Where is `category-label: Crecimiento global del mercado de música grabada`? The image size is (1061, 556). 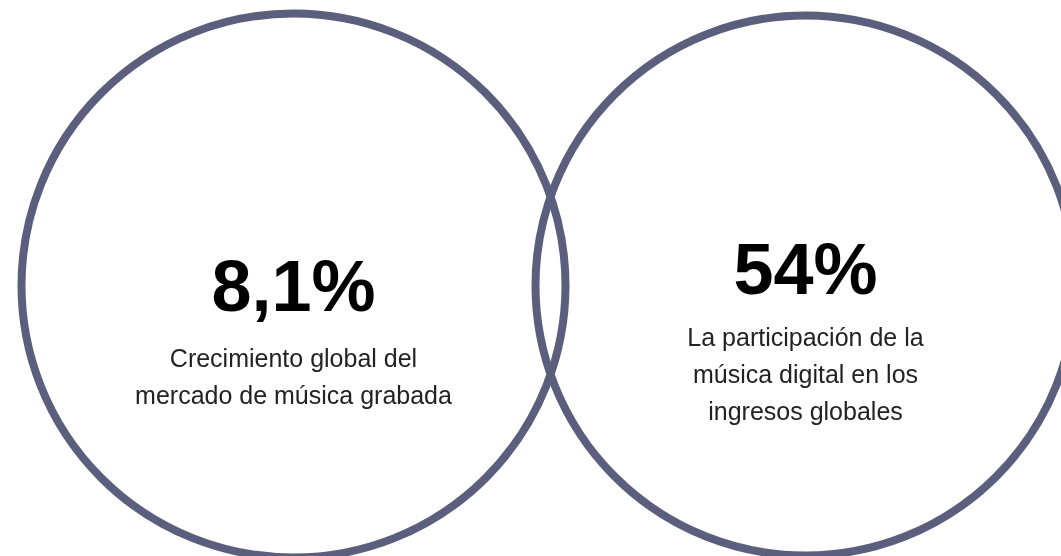 category-label: Crecimiento global del mercado de música grabada is located at coordinates (294, 376).